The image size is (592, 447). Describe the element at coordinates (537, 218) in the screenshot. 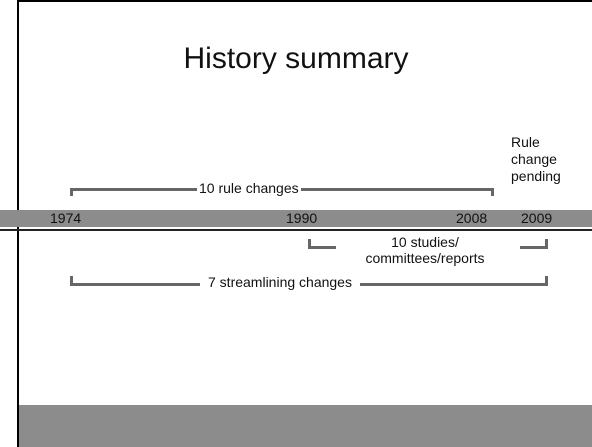

I see `year: 2009` at that location.